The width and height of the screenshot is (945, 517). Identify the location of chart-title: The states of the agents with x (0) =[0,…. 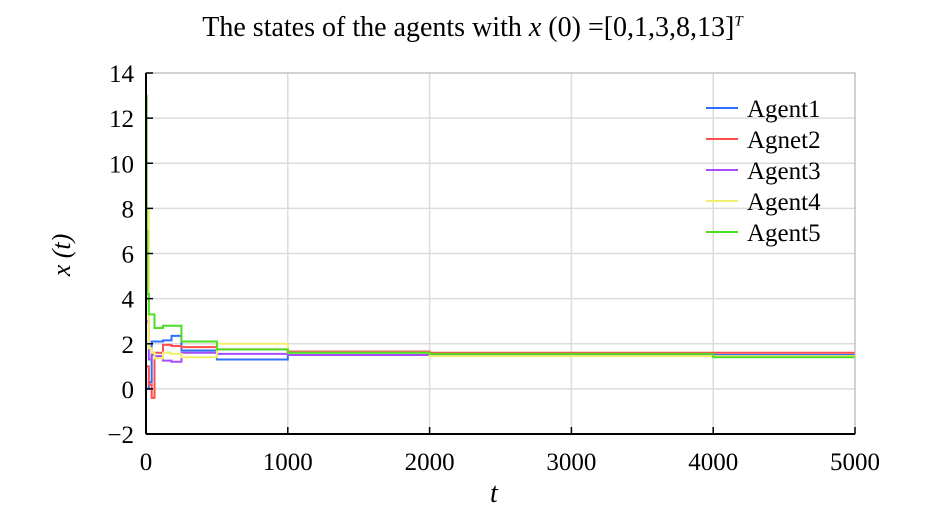
(472, 27).